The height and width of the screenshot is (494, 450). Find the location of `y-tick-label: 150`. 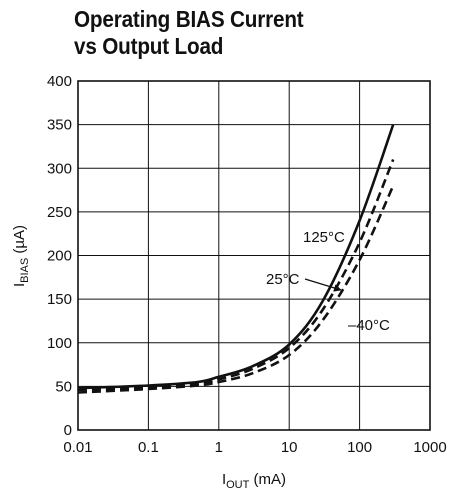

y-tick-label: 150 is located at coordinates (59, 299).